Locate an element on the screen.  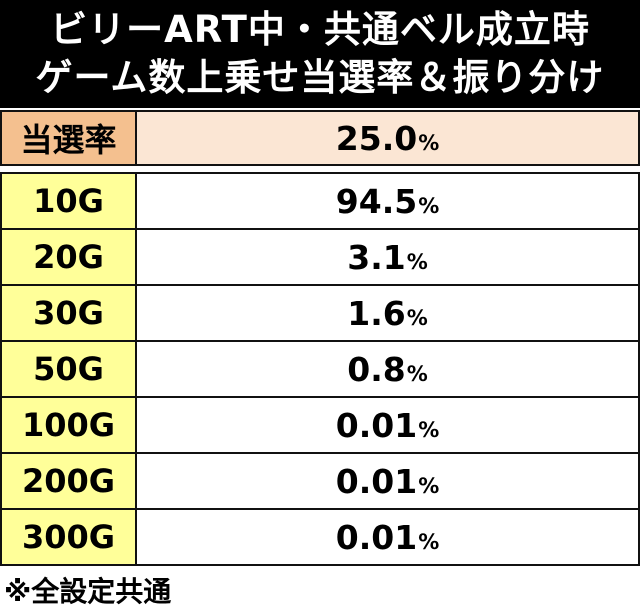
ratio-value: 1.6 is located at coordinates (376, 313).